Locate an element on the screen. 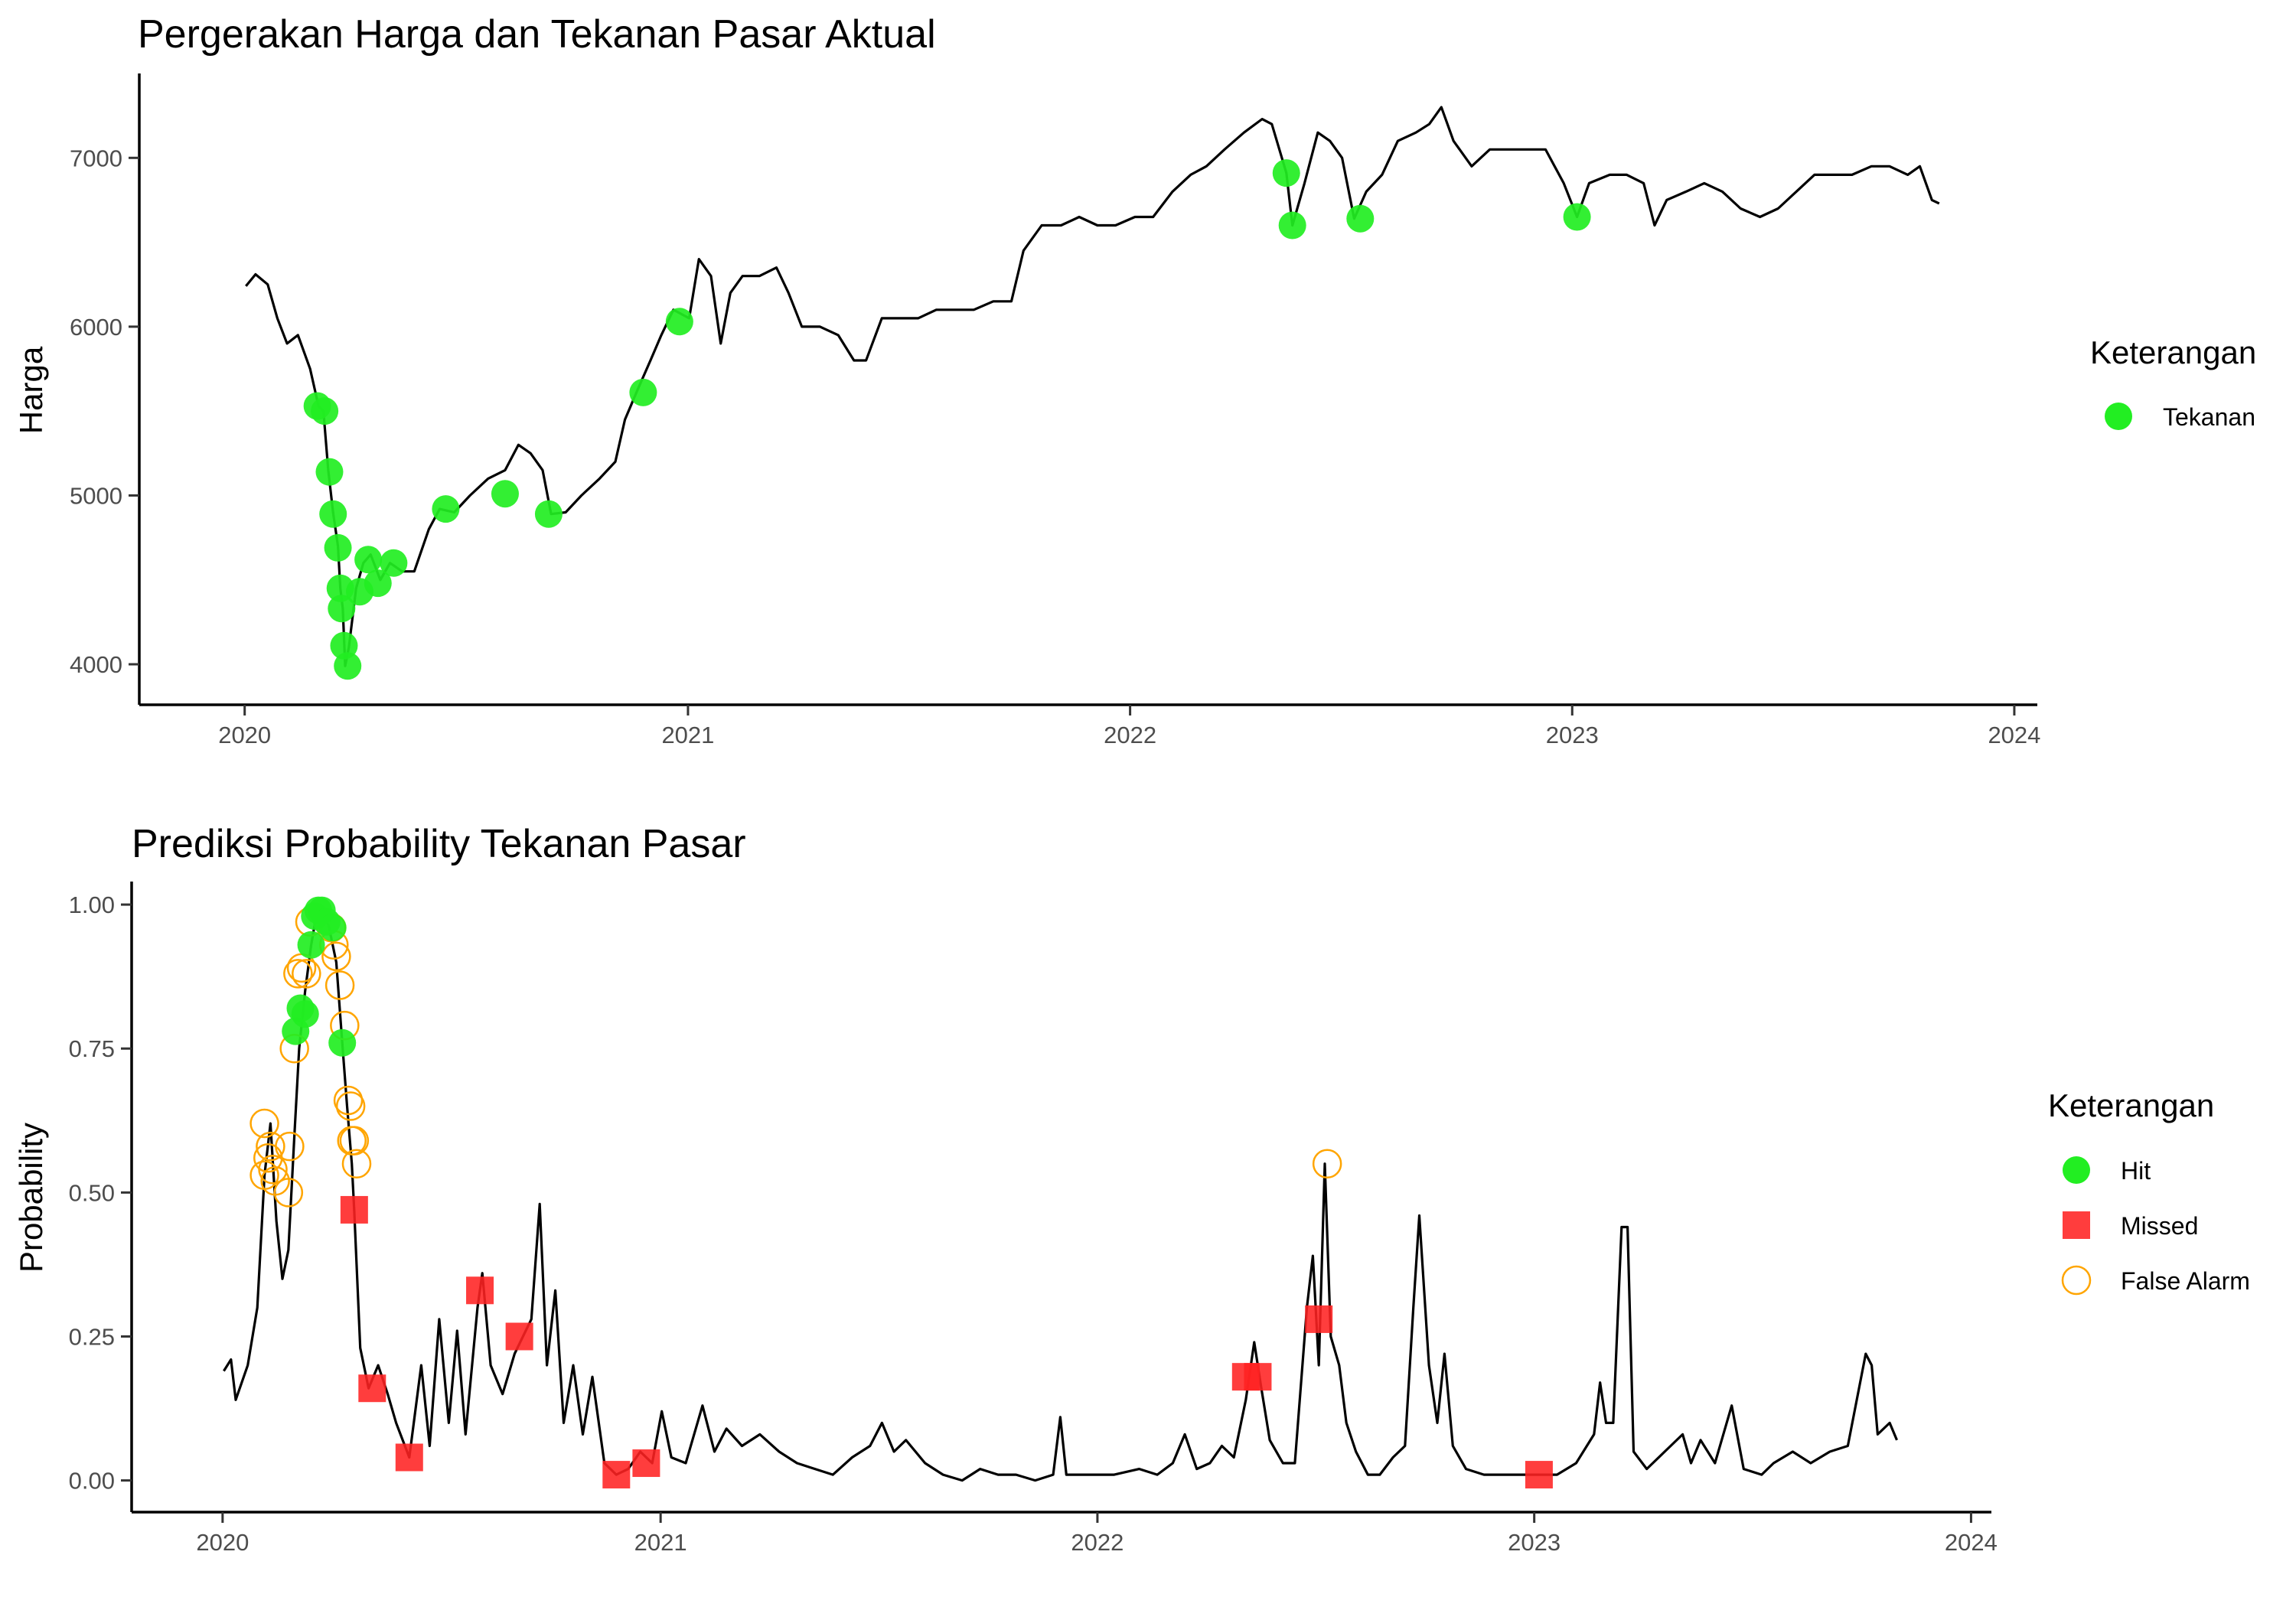 The image size is (2296, 1607). probability-y-tick-label: 0.75 is located at coordinates (92, 1048).